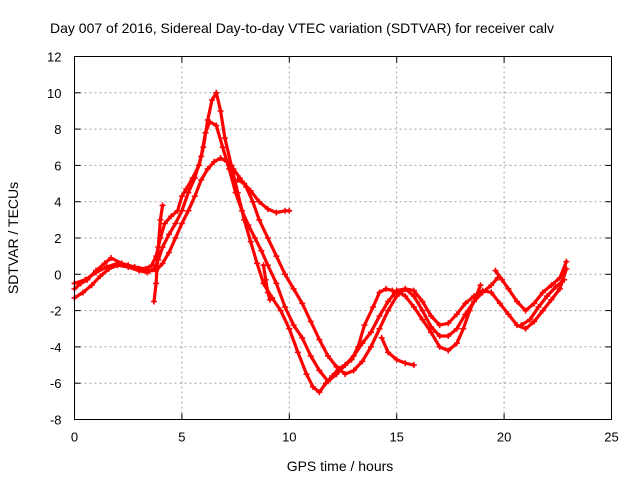 The height and width of the screenshot is (480, 640). I want to click on y-tick-label: 8, so click(57, 129).